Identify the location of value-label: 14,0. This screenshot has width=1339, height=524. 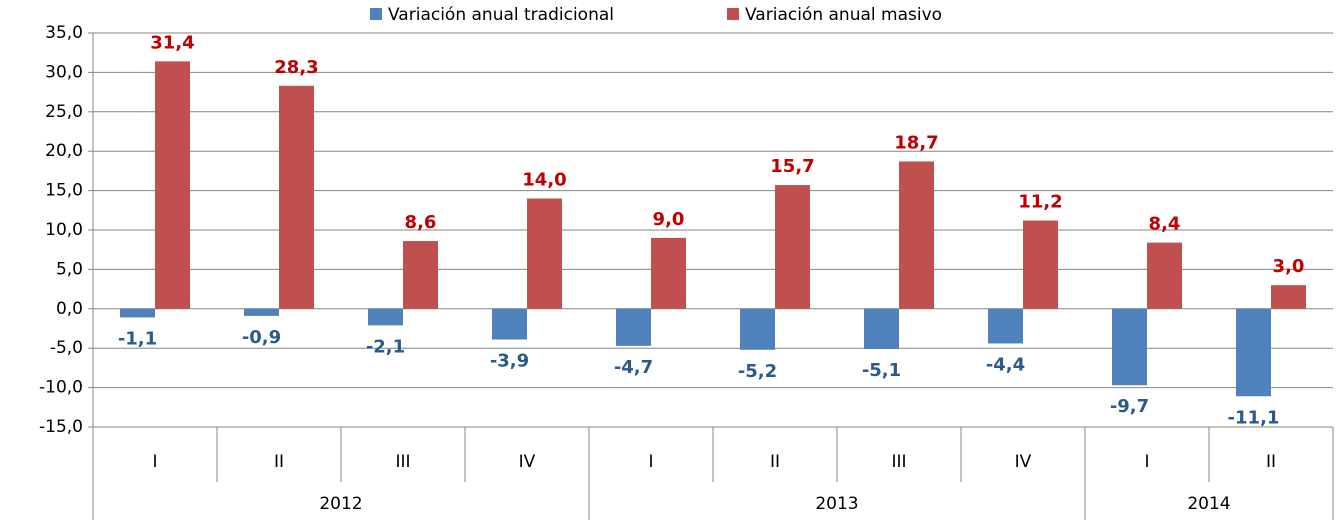
(544, 179).